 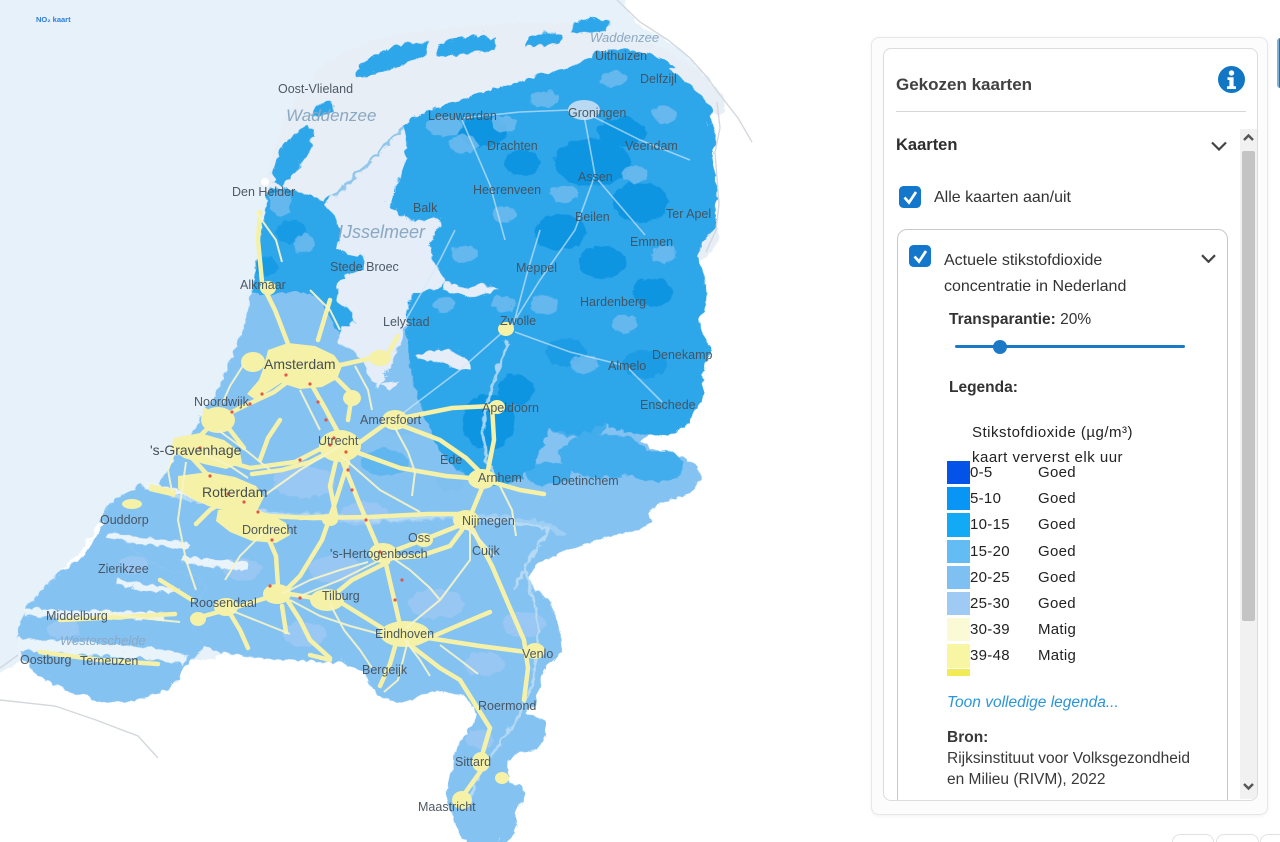 What do you see at coordinates (123, 569) in the screenshot?
I see `svg-text: Zierikzee` at bounding box center [123, 569].